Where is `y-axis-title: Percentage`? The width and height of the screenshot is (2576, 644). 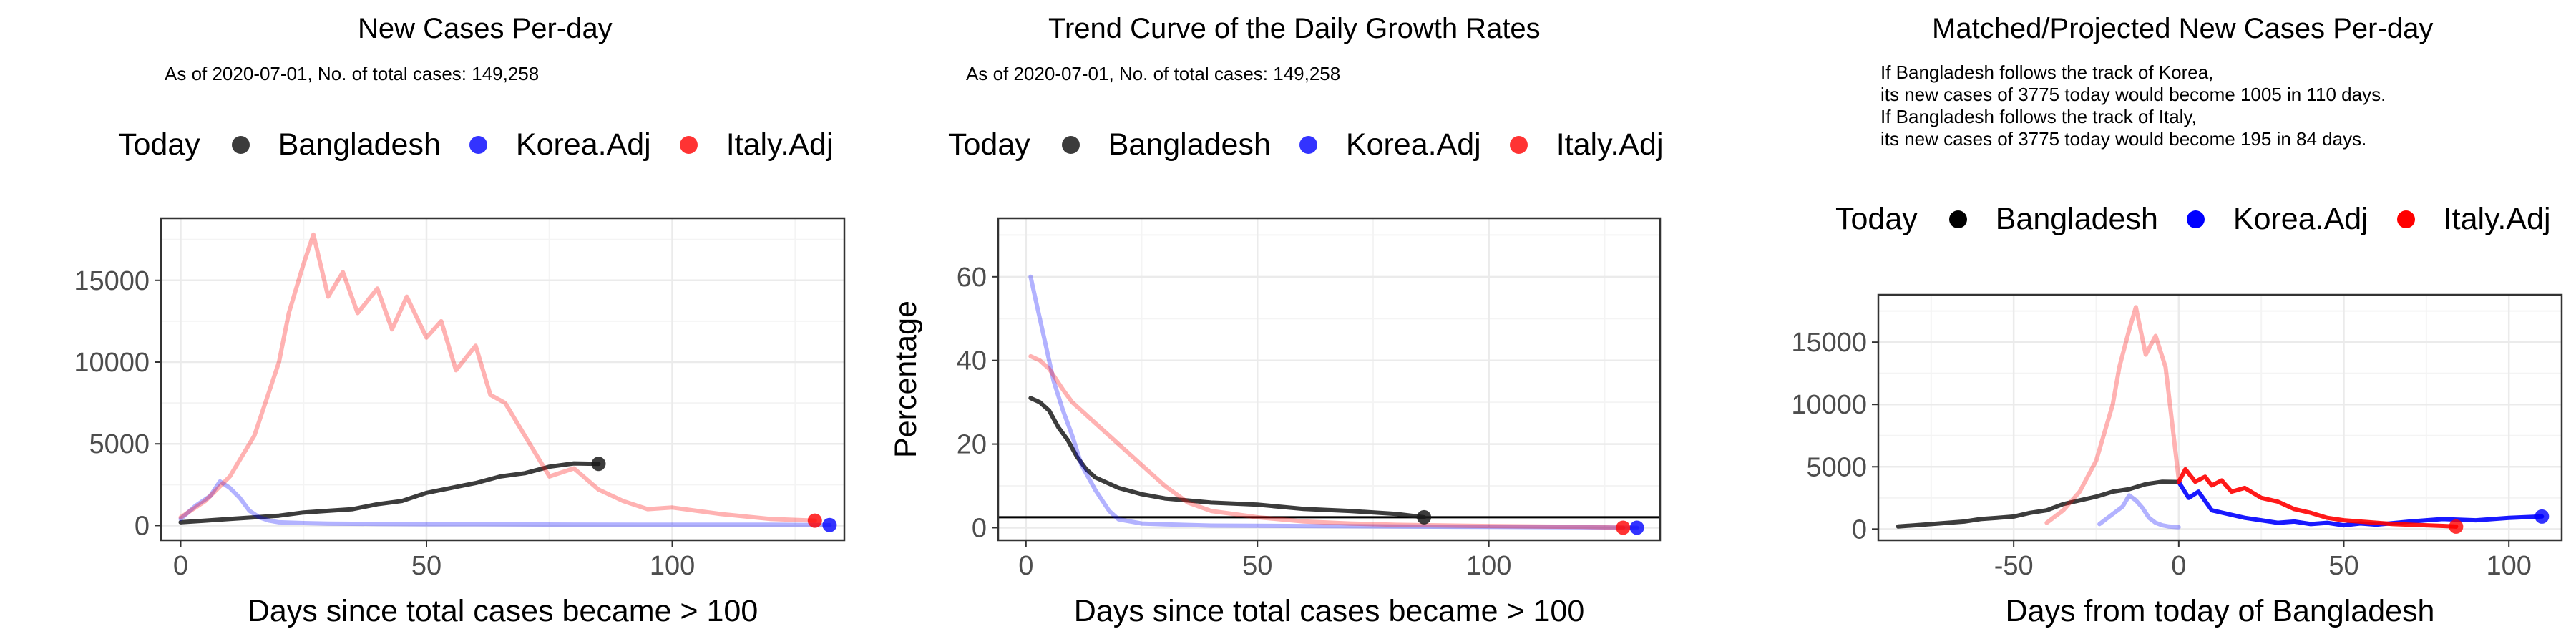 y-axis-title: Percentage is located at coordinates (906, 379).